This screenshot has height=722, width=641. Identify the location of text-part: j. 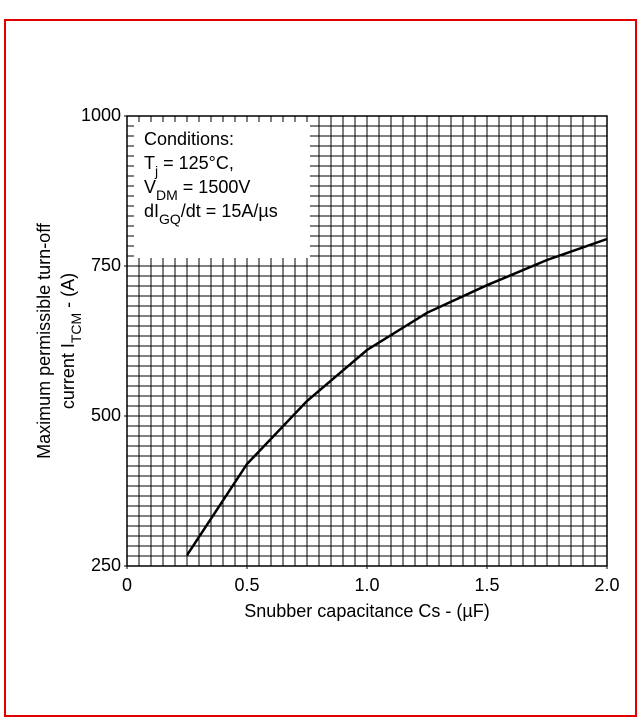
(156, 171).